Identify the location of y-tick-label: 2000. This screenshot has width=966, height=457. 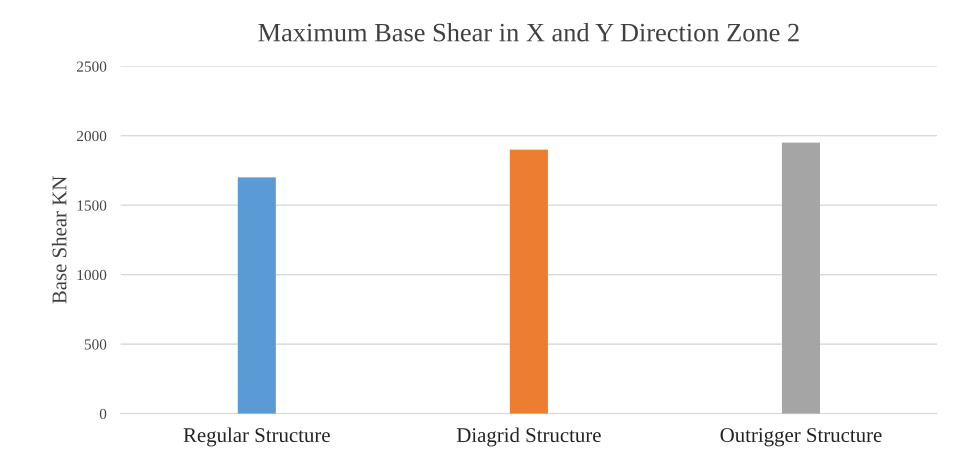
(91, 136).